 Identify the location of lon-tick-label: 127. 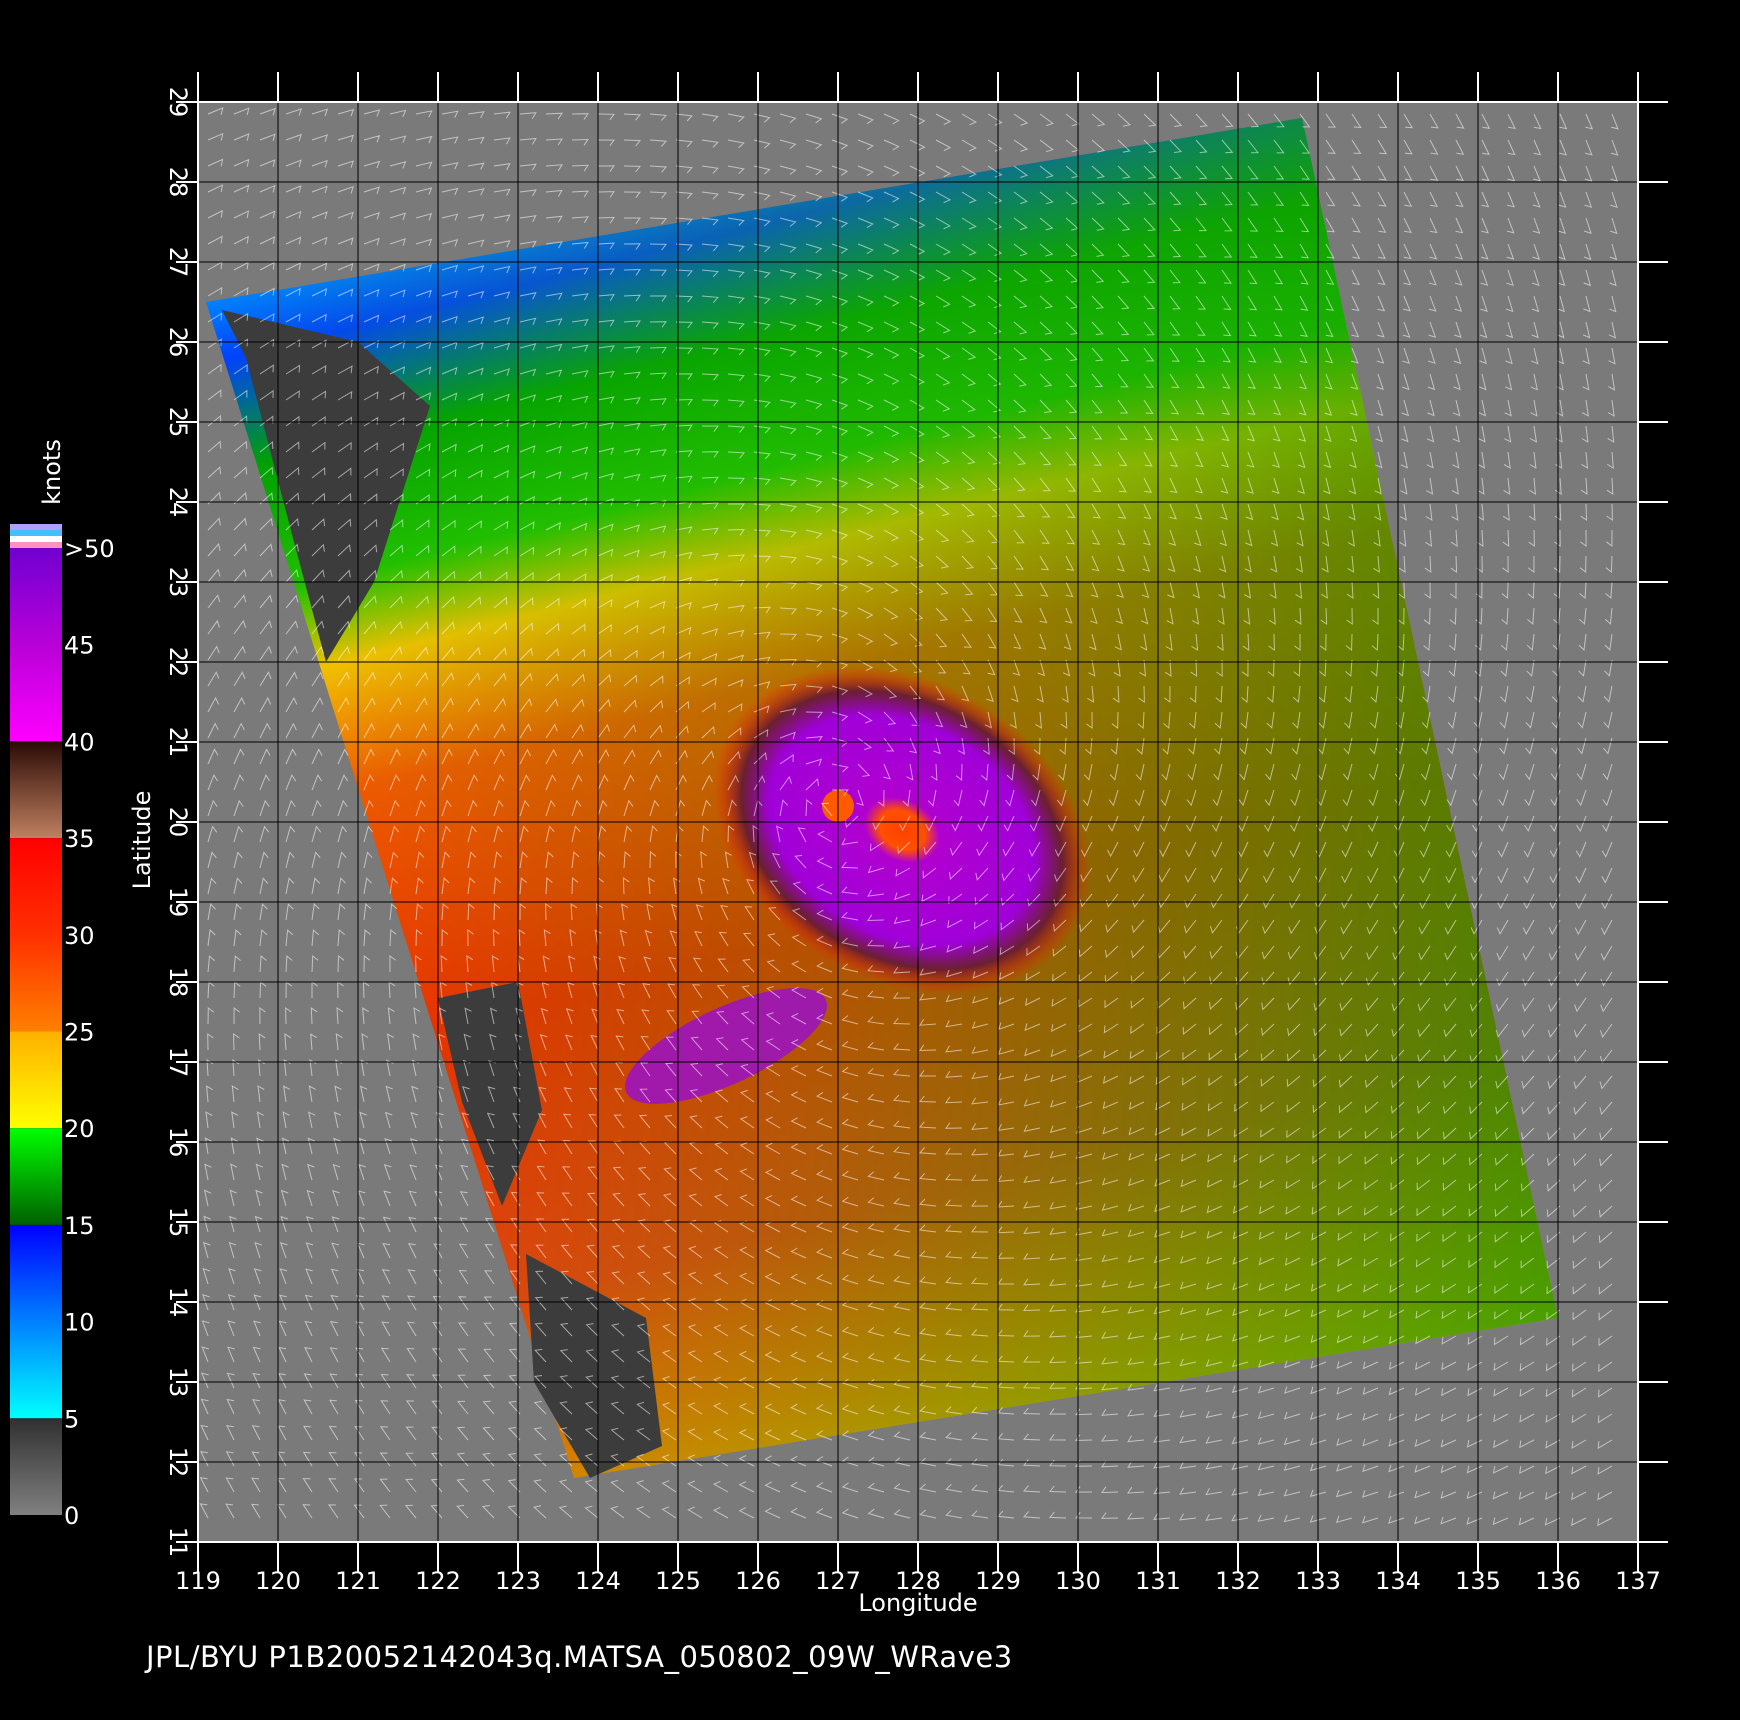
(838, 1581).